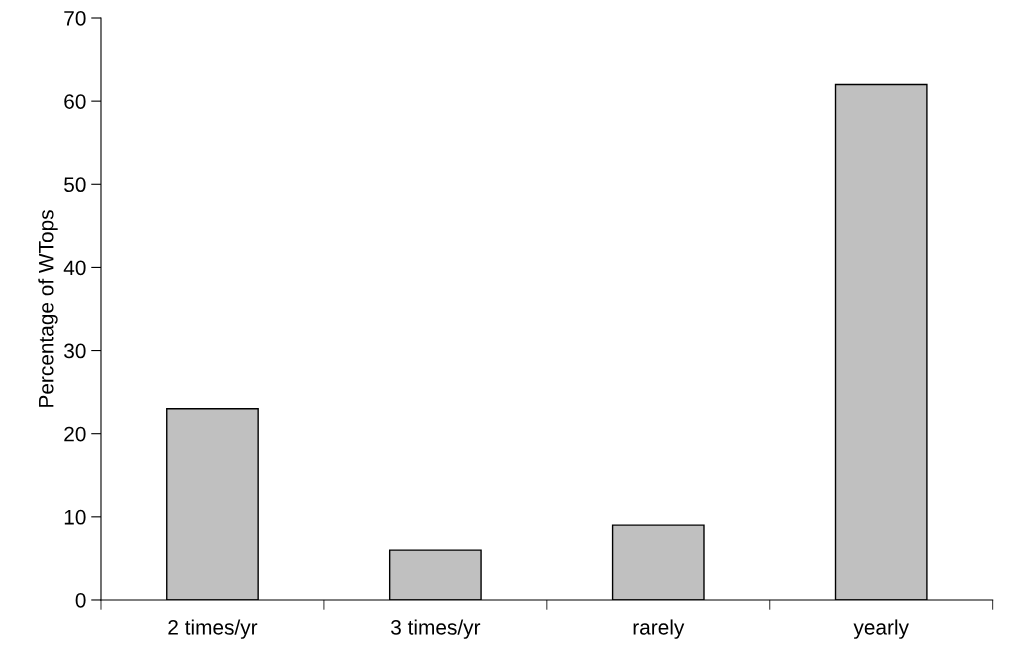 Image resolution: width=1015 pixels, height=657 pixels. I want to click on x-tick-label: rarely, so click(659, 629).